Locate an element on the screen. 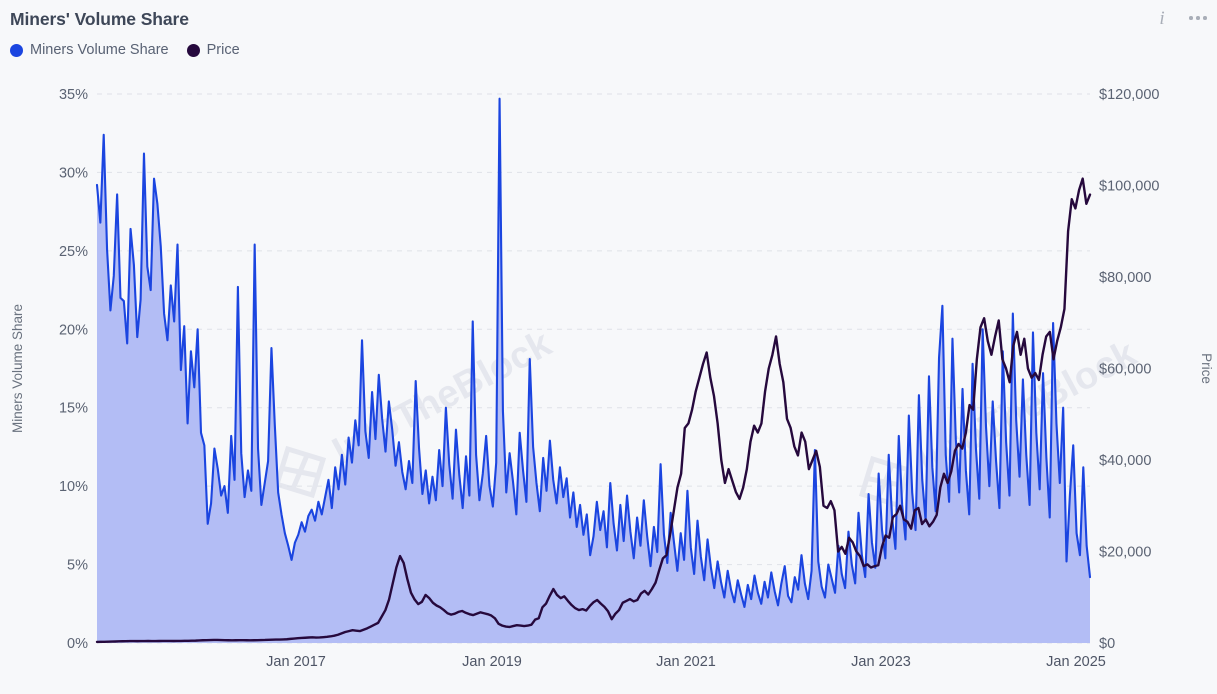  x-axis-tick: Jan 2023 is located at coordinates (881, 662).